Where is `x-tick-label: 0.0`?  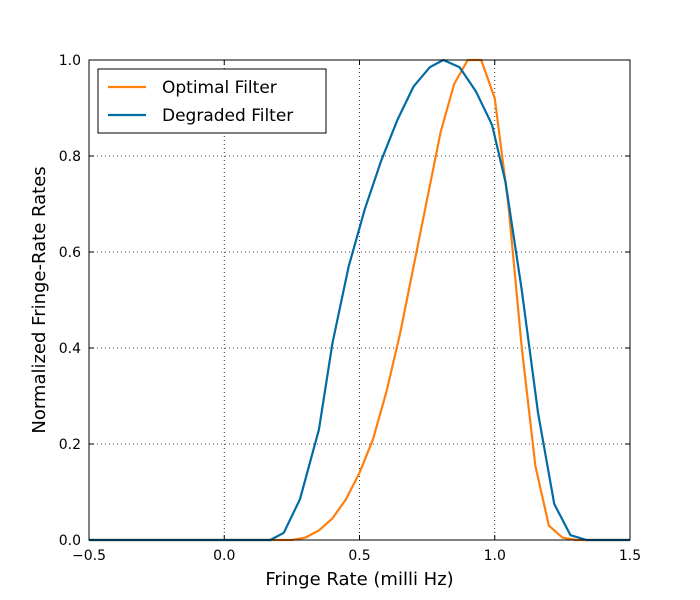
x-tick-label: 0.0 is located at coordinates (224, 556).